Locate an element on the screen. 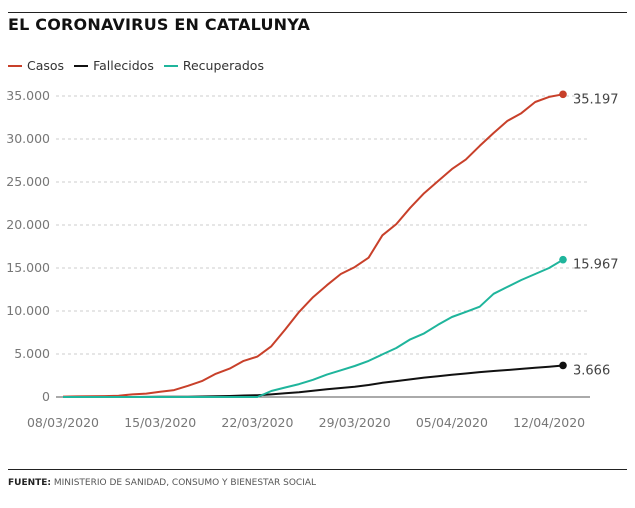  y-tick-label: 30.000 is located at coordinates (28, 138).